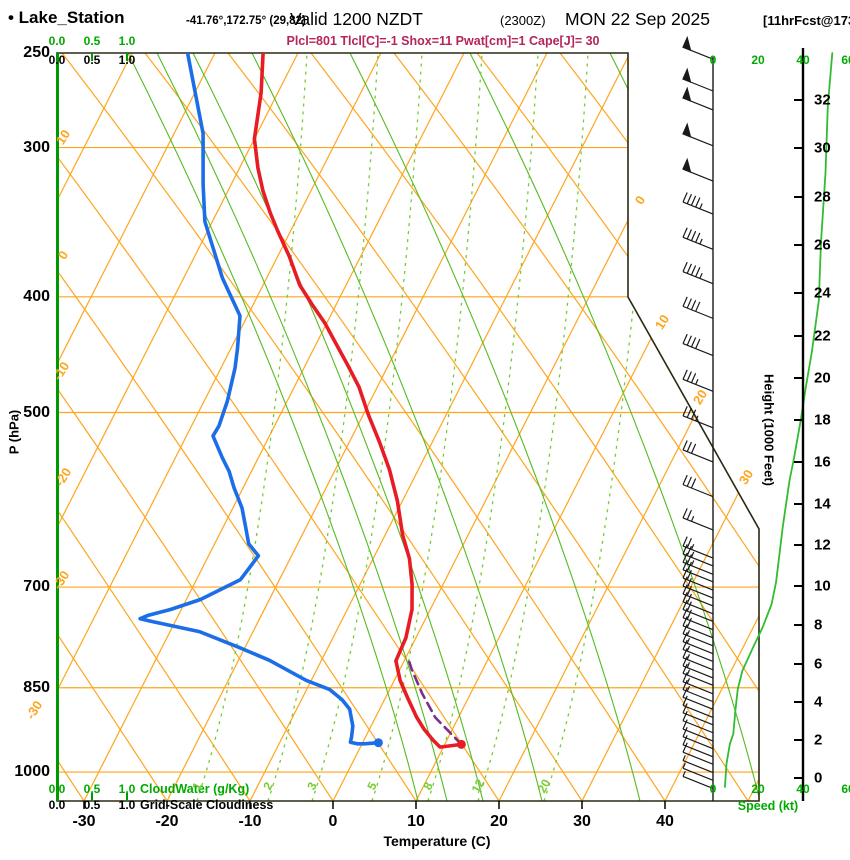  I want to click on height-tick-label: 12, so click(822, 545).